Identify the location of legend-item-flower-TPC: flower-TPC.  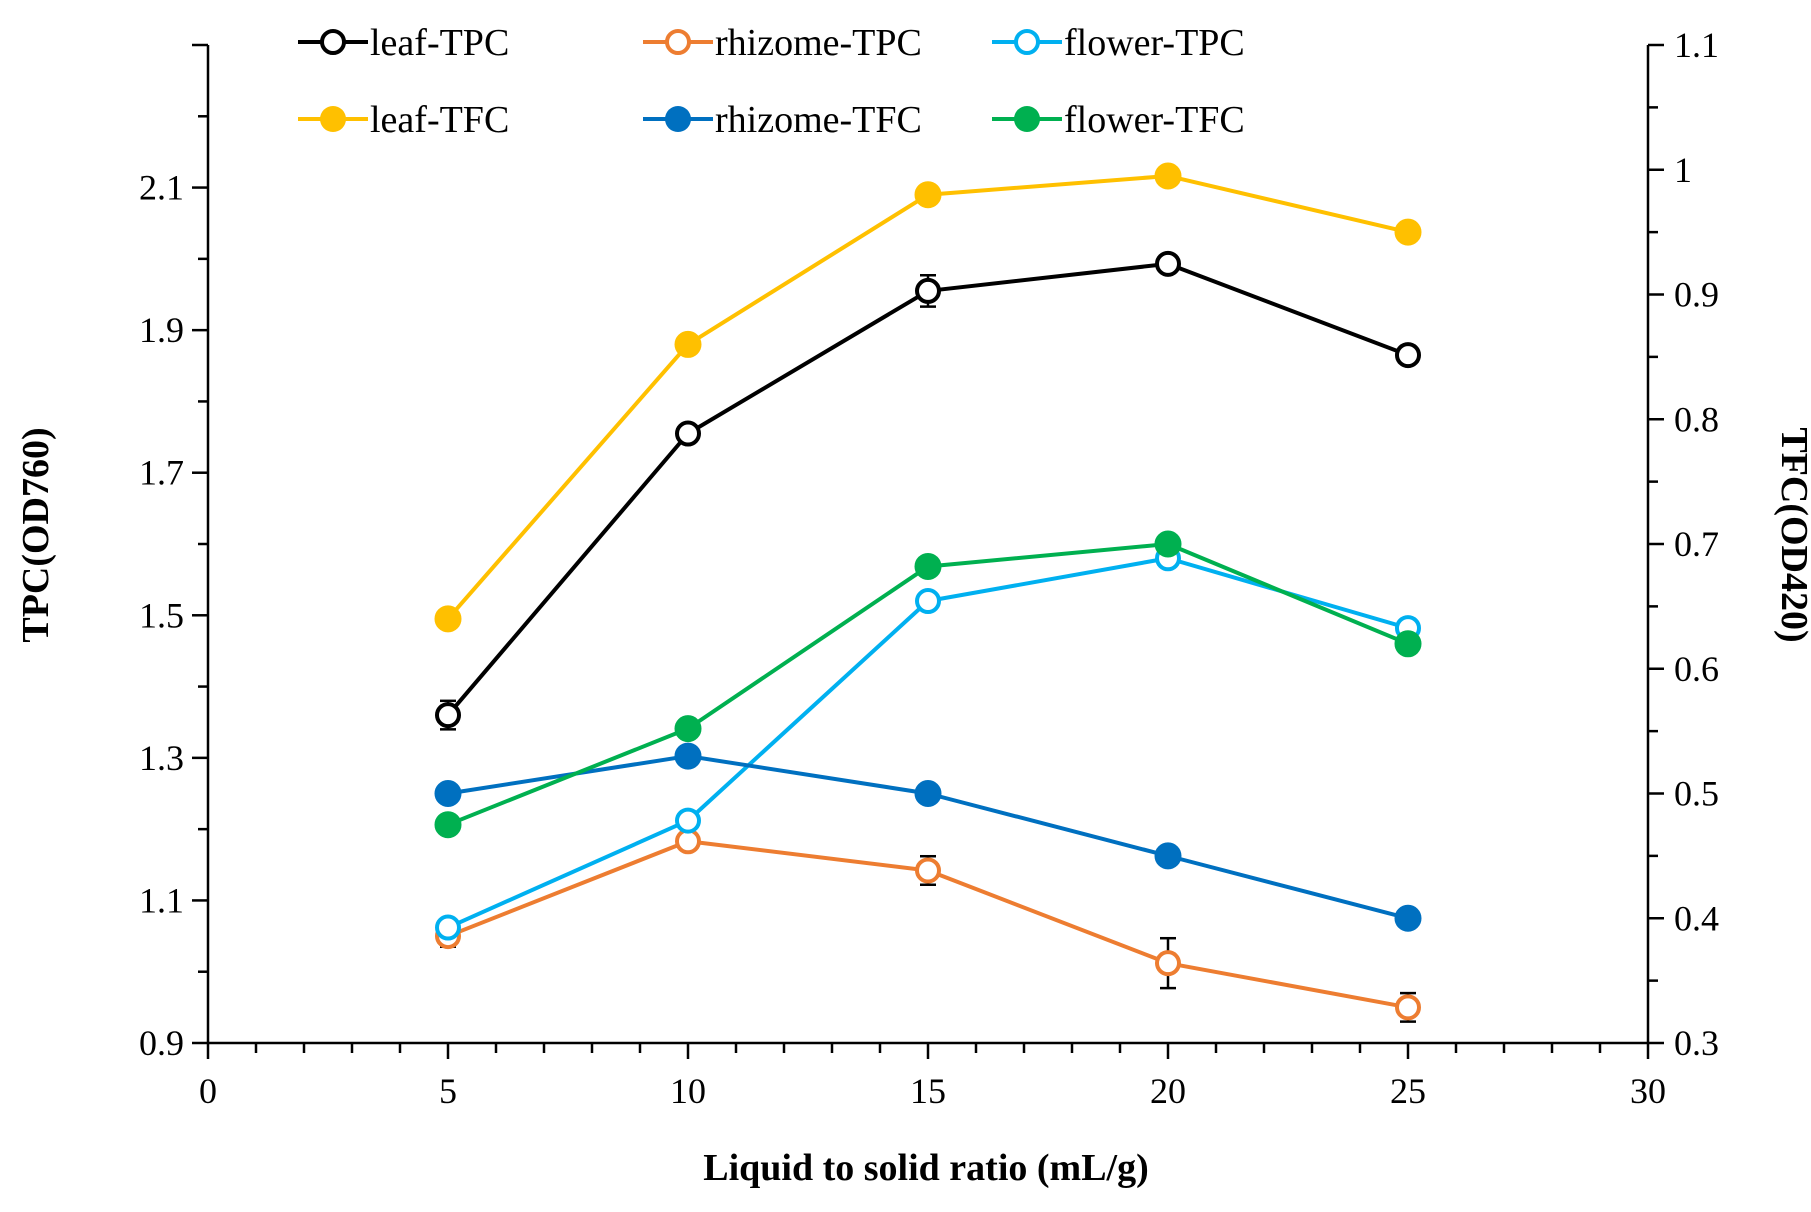
(1118, 43).